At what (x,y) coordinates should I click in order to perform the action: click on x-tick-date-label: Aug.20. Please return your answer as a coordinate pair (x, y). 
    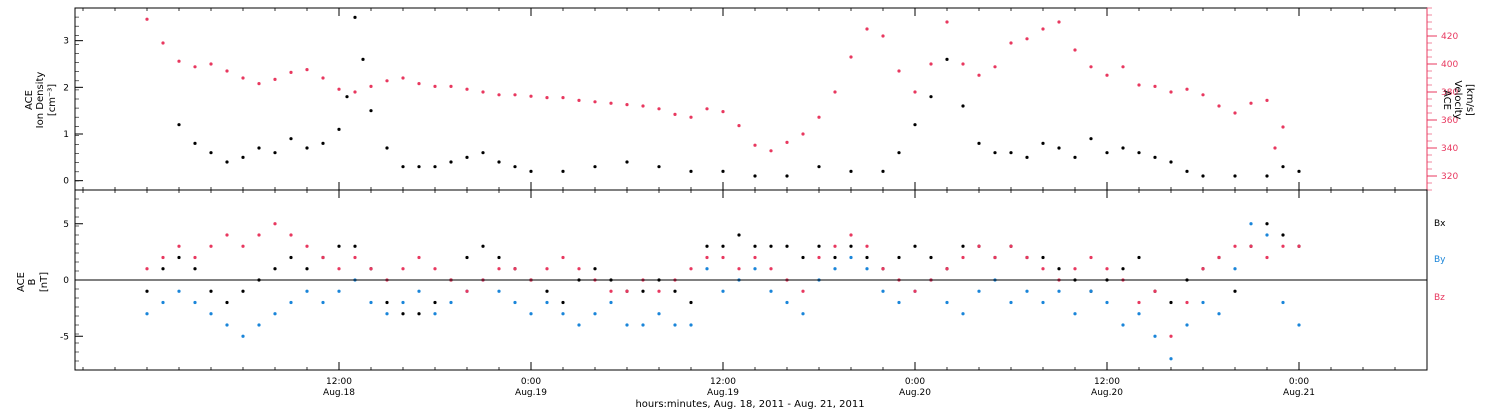
    Looking at the image, I should click on (915, 393).